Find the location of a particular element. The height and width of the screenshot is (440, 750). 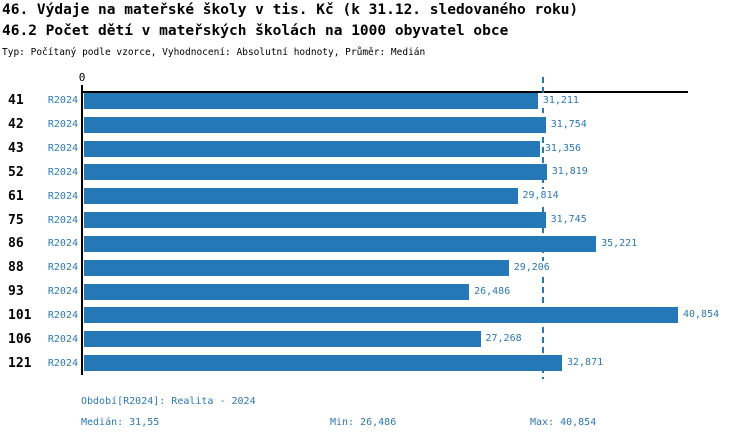

category-label: 75 is located at coordinates (16, 220).